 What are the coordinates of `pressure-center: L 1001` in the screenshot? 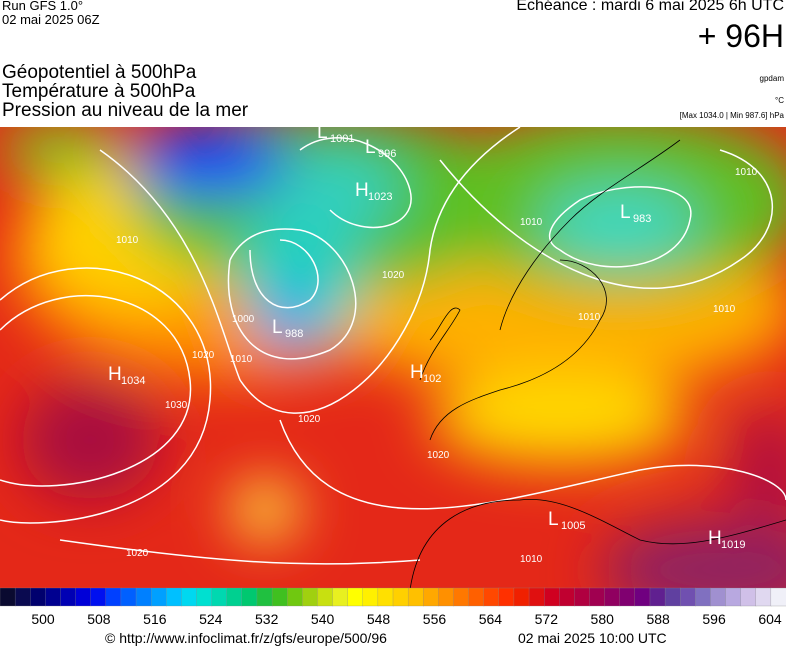 It's located at (335, 133).